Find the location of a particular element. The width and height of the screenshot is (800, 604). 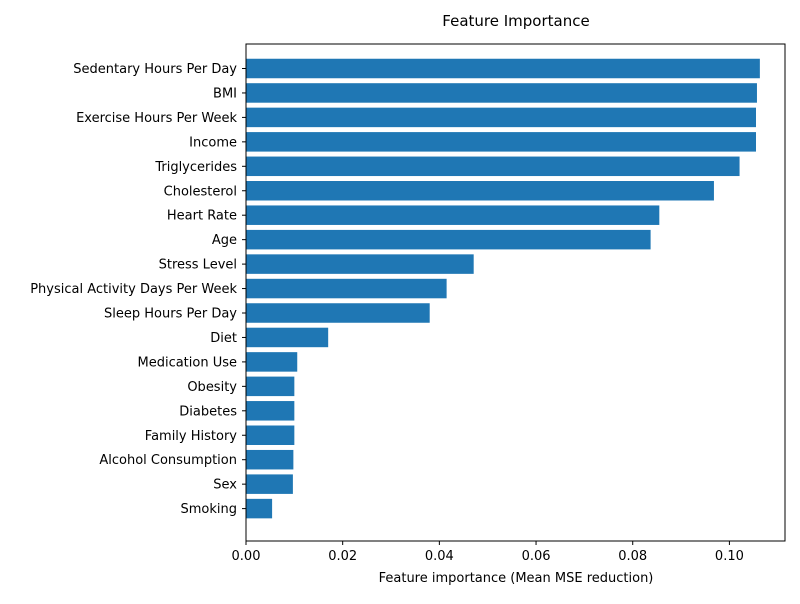

y-tick-label: BMI is located at coordinates (225, 93).